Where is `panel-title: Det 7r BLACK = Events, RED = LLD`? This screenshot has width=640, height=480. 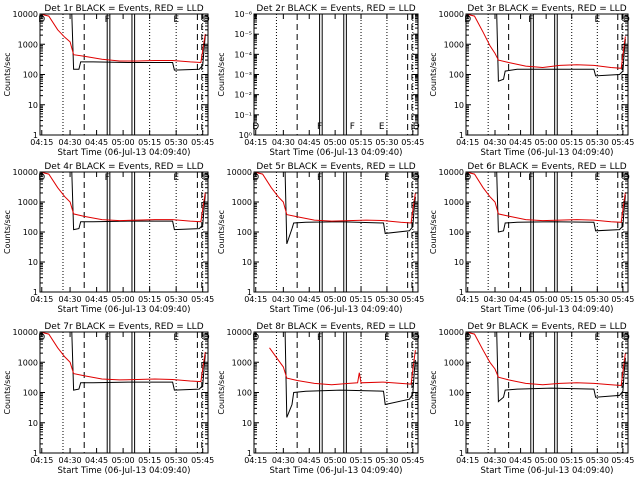 panel-title: Det 7r BLACK = Events, RED = LLD is located at coordinates (123, 327).